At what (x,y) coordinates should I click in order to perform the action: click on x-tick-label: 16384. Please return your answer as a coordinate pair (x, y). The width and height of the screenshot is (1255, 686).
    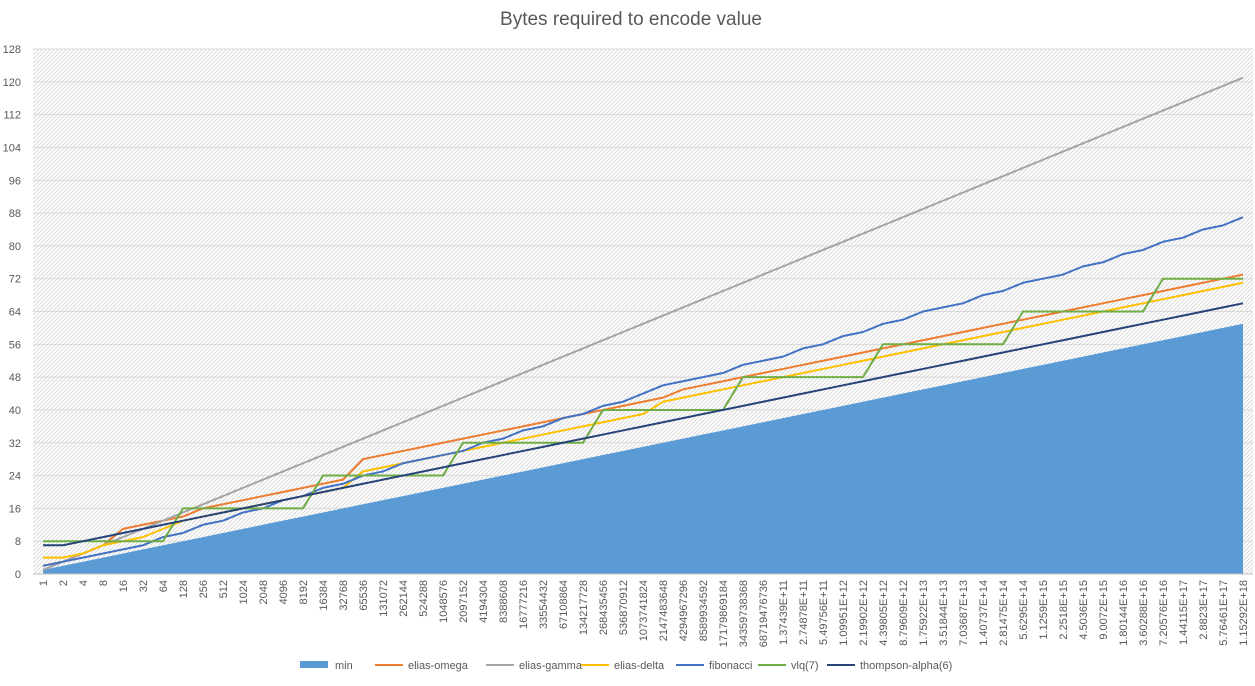
    Looking at the image, I should click on (324, 595).